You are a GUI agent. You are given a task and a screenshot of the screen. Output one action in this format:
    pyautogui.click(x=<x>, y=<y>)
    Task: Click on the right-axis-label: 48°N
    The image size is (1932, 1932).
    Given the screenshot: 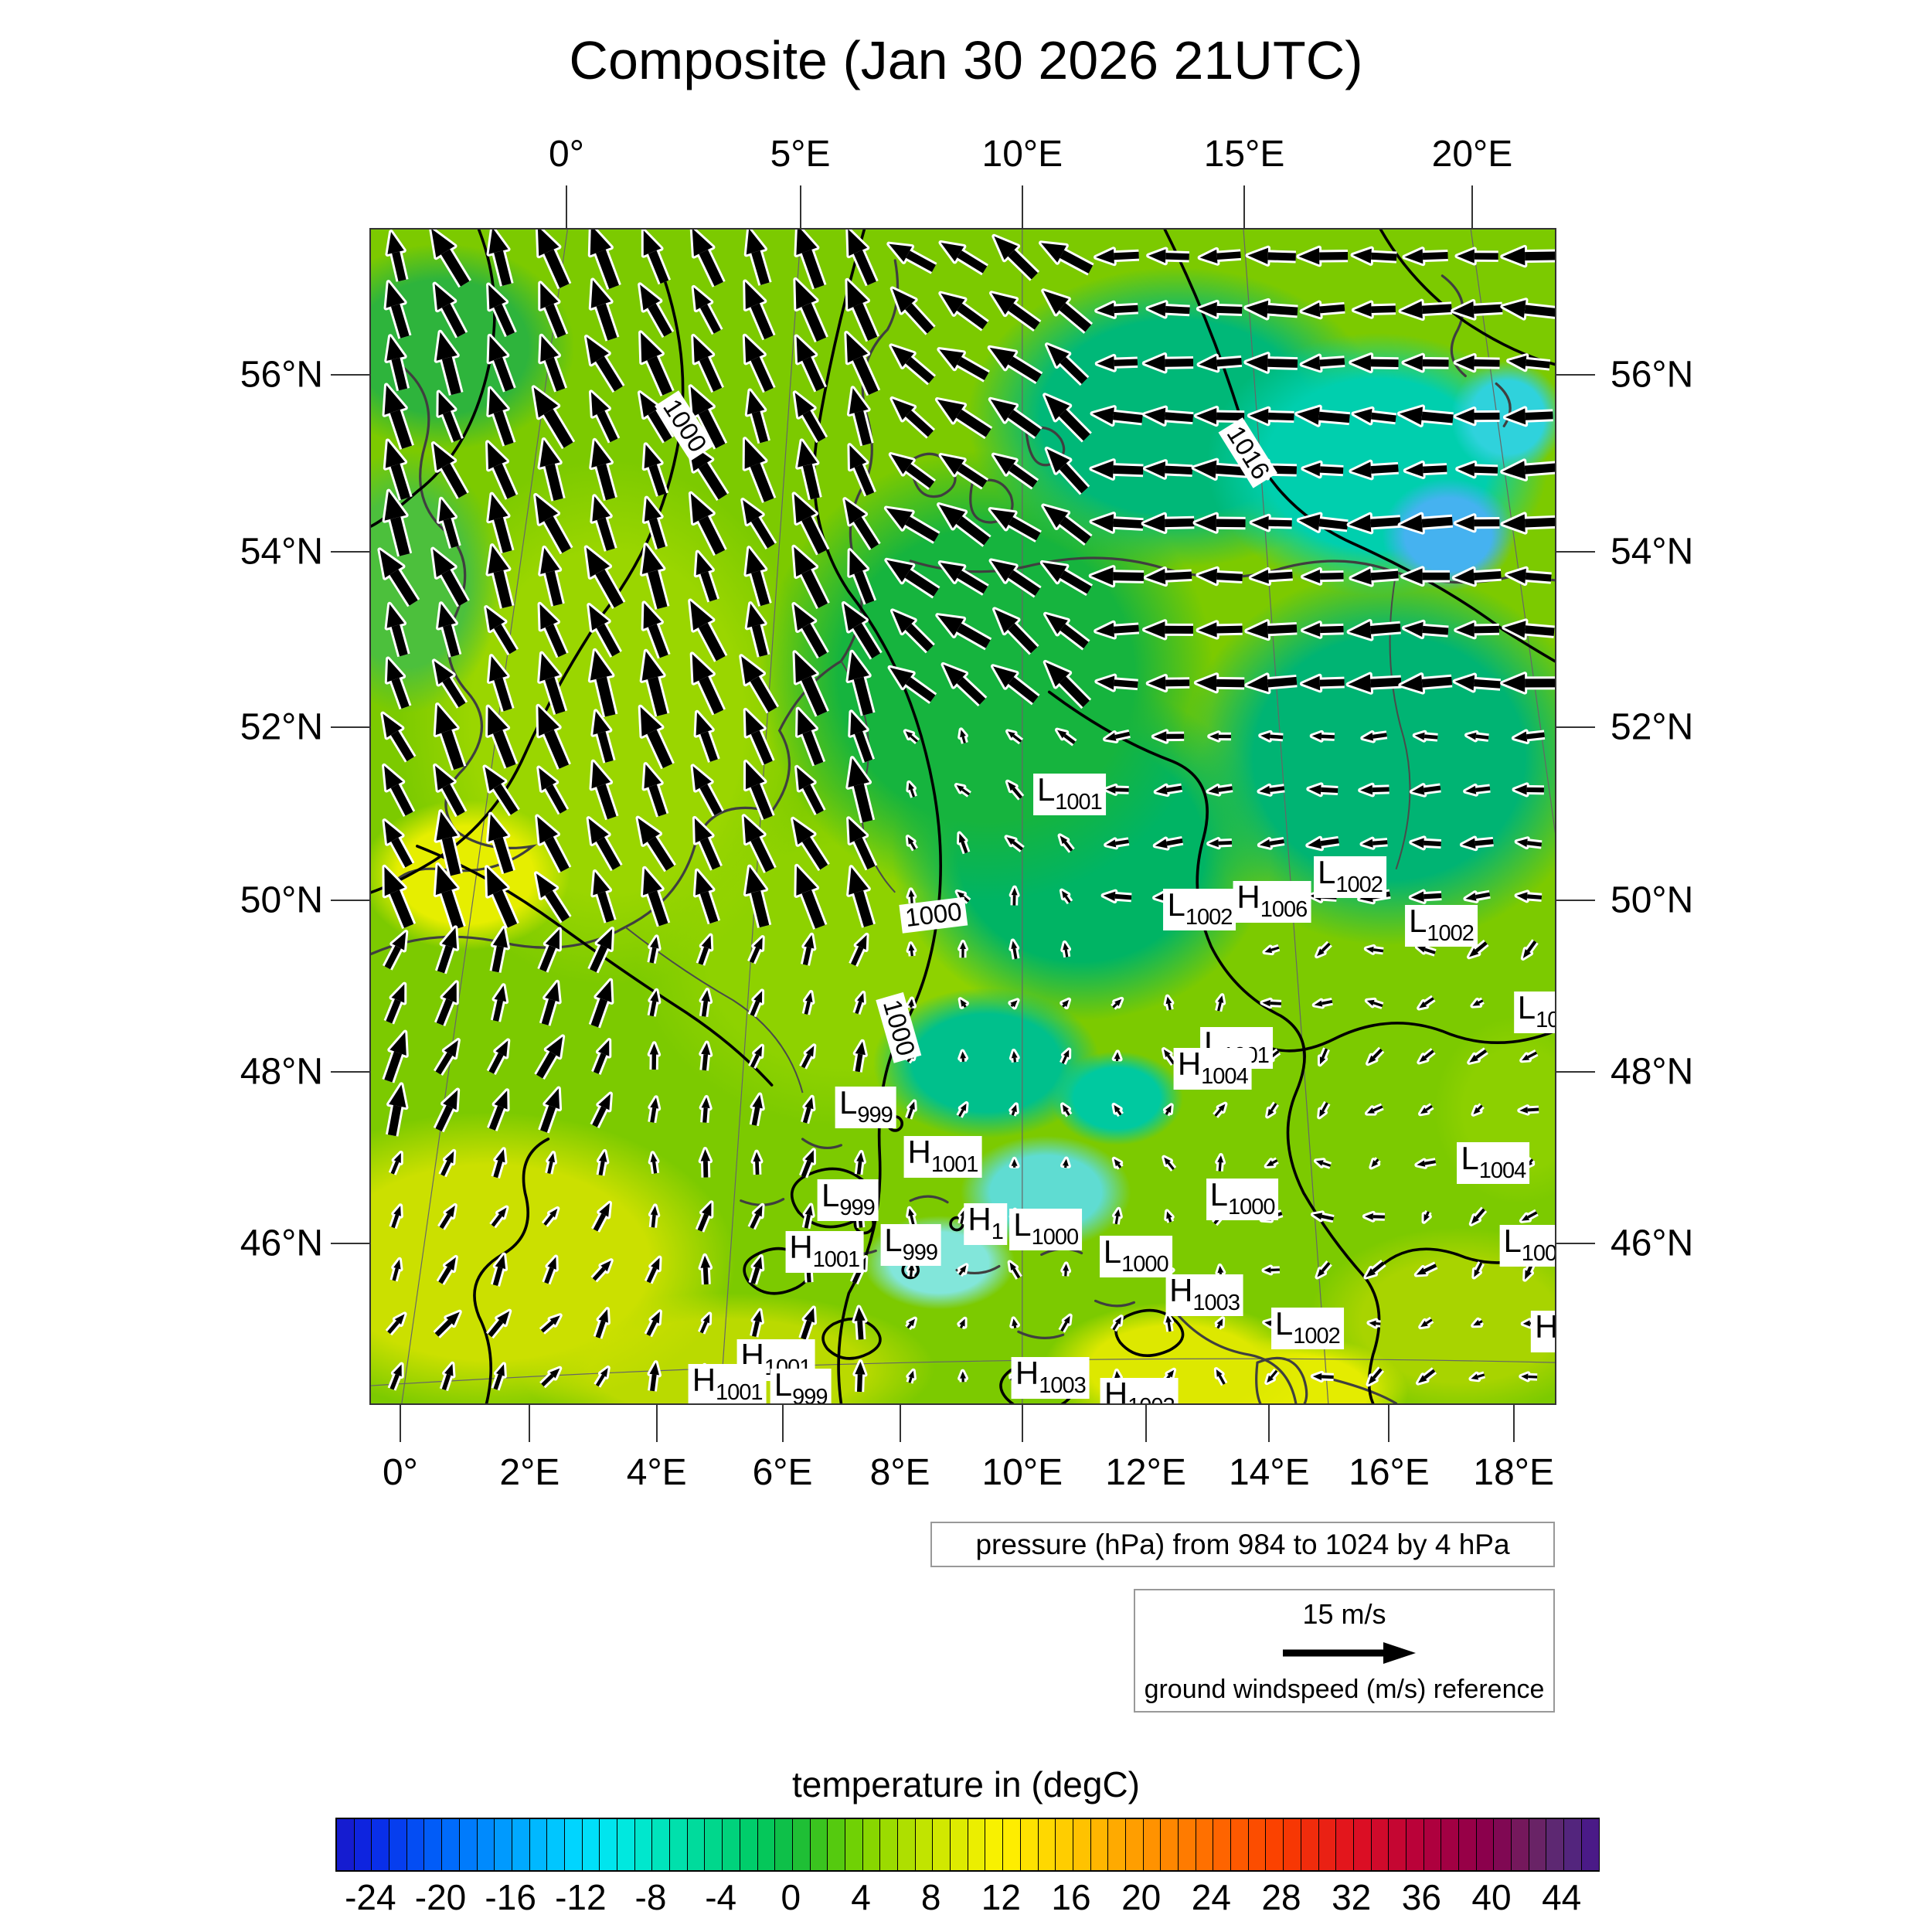 What is the action you would take?
    pyautogui.click(x=1653, y=1072)
    